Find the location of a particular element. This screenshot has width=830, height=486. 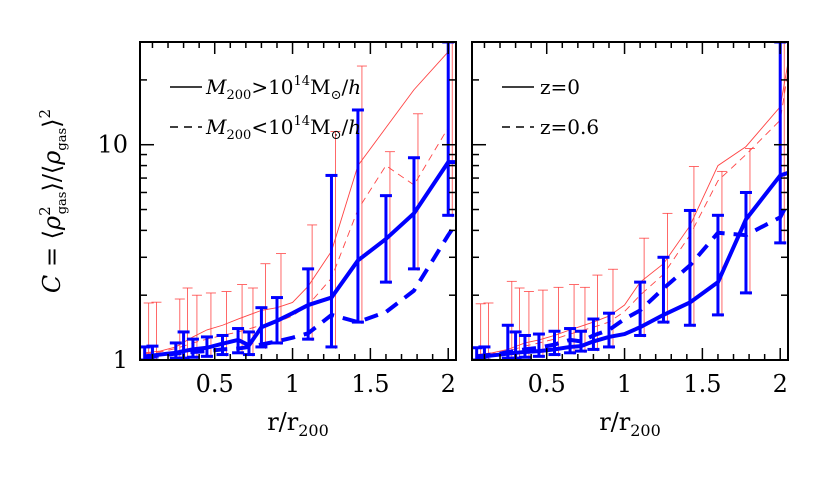

legend-label-z0: z=0 is located at coordinates (560, 87).